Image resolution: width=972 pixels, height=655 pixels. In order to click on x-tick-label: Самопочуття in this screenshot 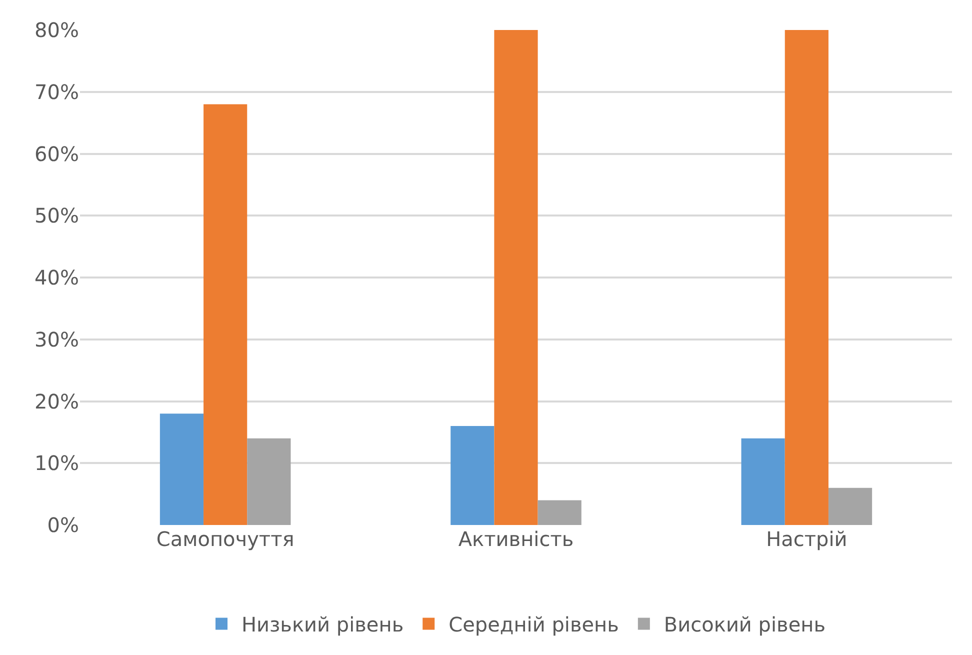, I will do `click(225, 539)`.